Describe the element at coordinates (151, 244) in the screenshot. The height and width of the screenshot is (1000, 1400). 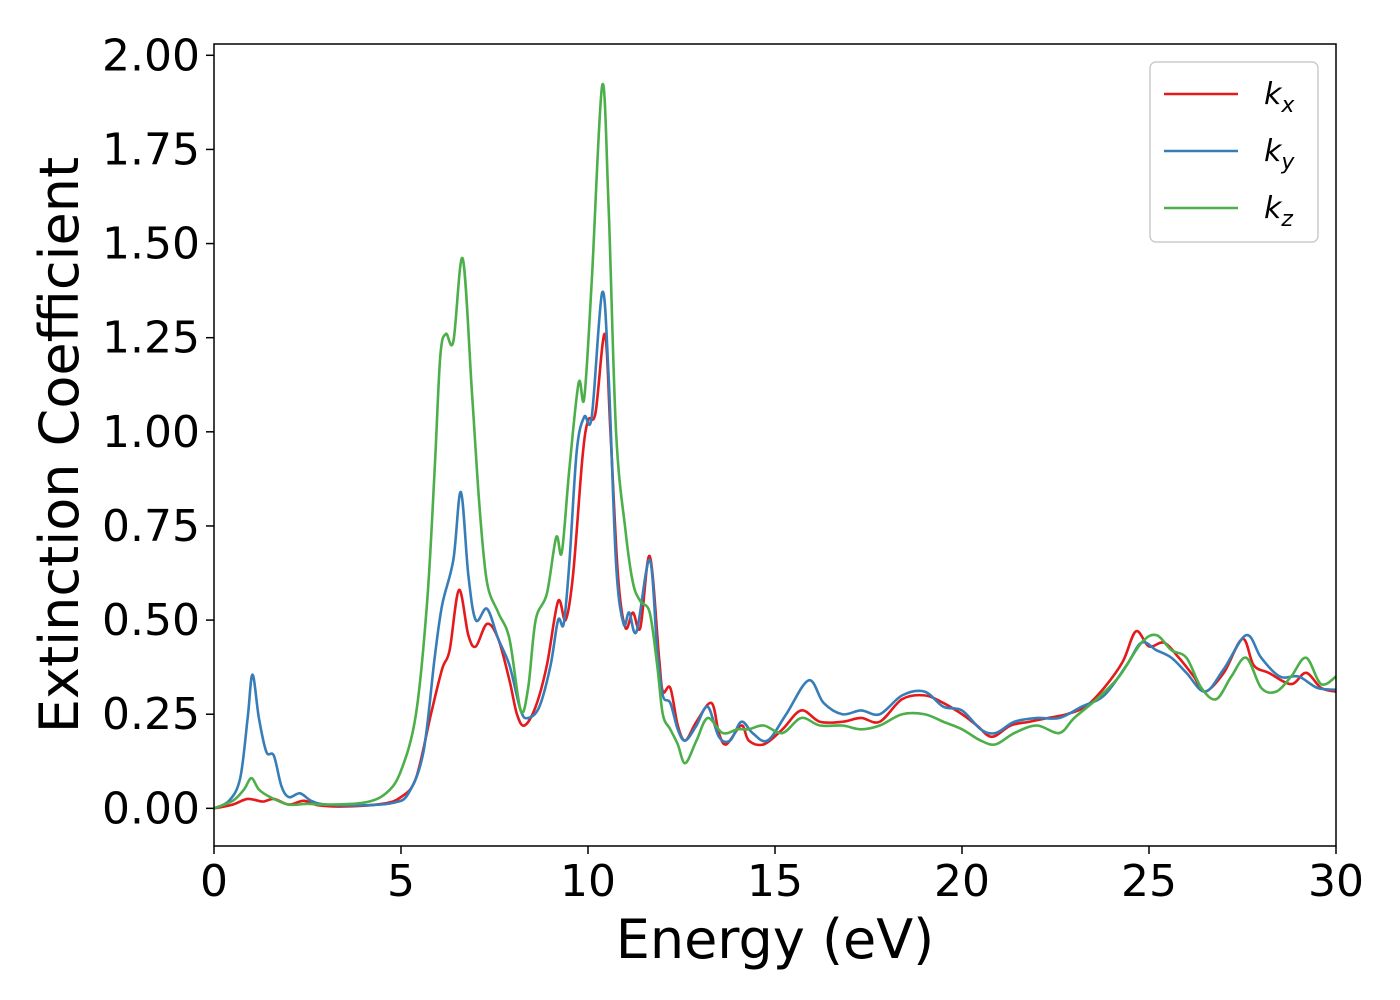
I see `y-tick-label: 1.50` at that location.